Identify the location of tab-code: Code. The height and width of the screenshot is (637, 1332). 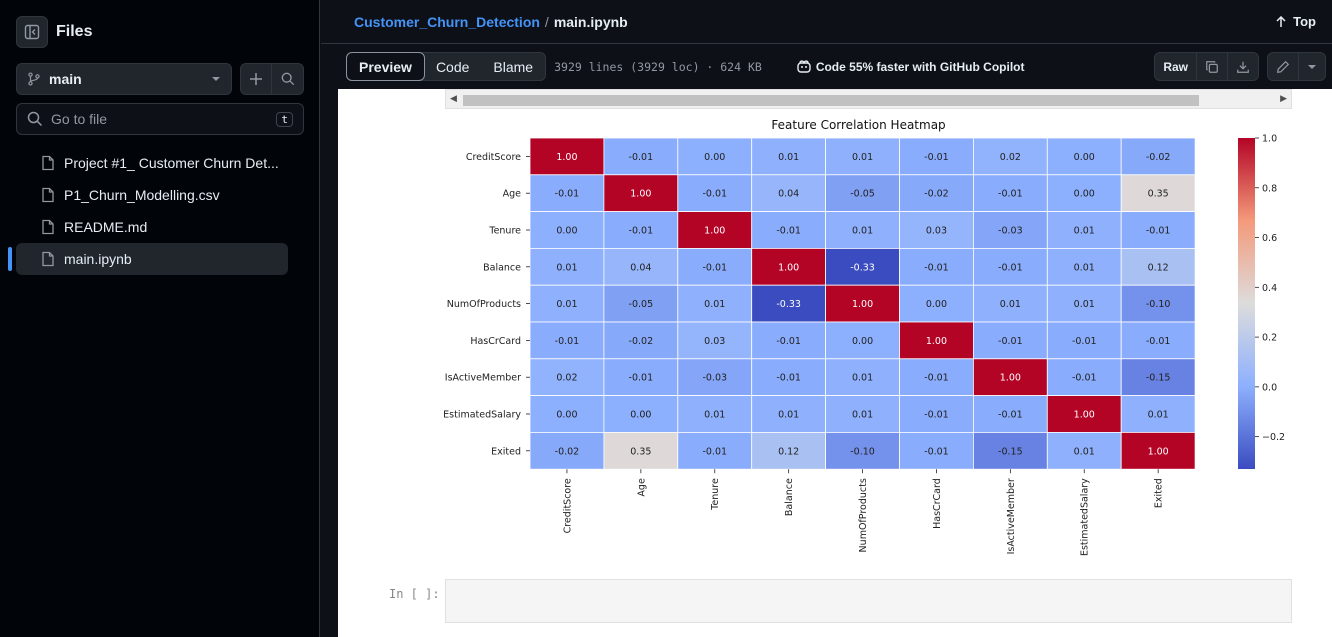
(452, 66).